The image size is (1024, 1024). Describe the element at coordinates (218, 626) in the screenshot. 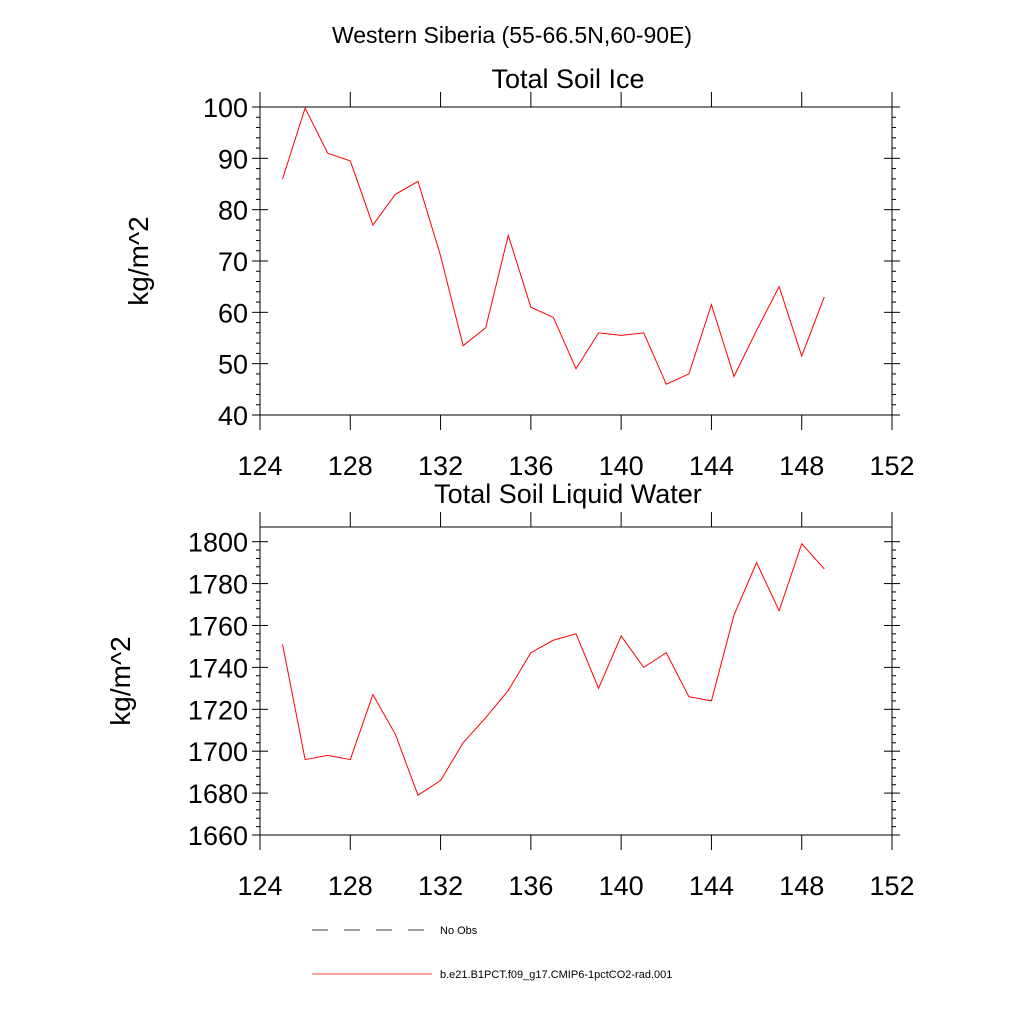

I see `y-tick-label: 1760` at that location.